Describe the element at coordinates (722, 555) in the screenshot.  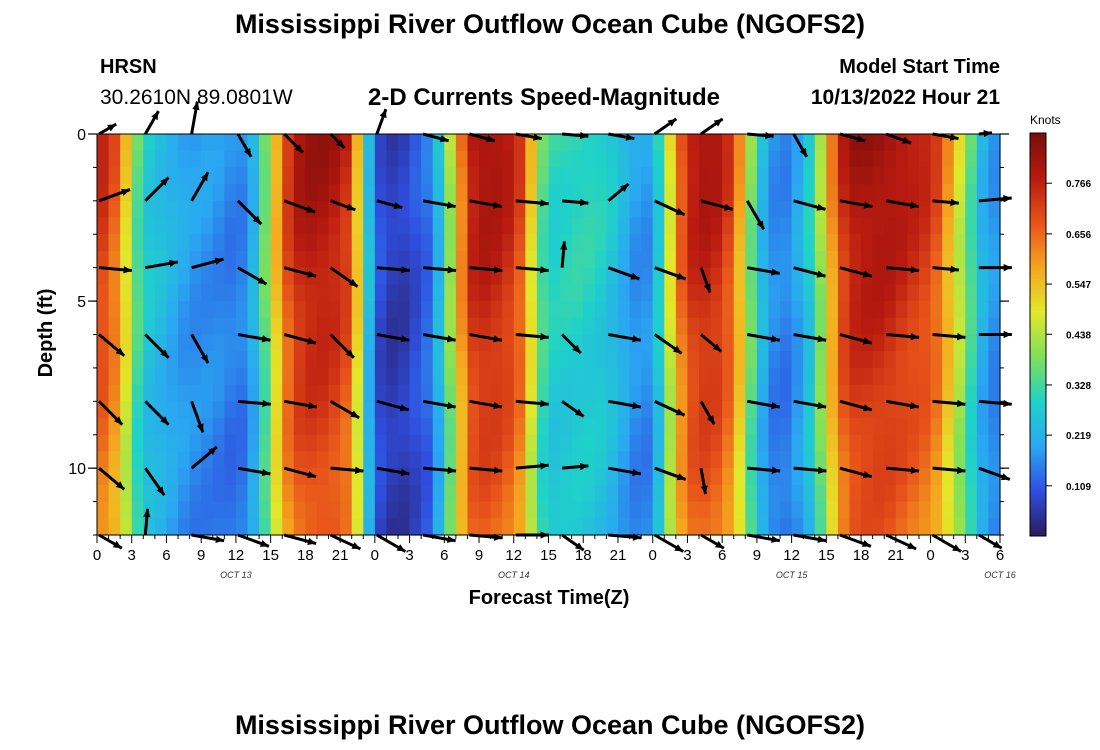
I see `x-tick-label: 6` at that location.